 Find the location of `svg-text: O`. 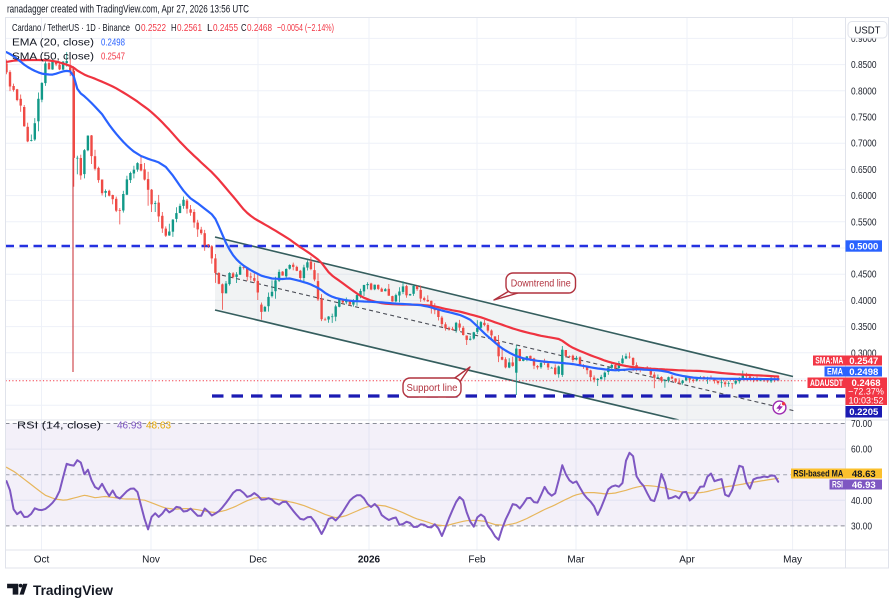

svg-text: O is located at coordinates (138, 28).